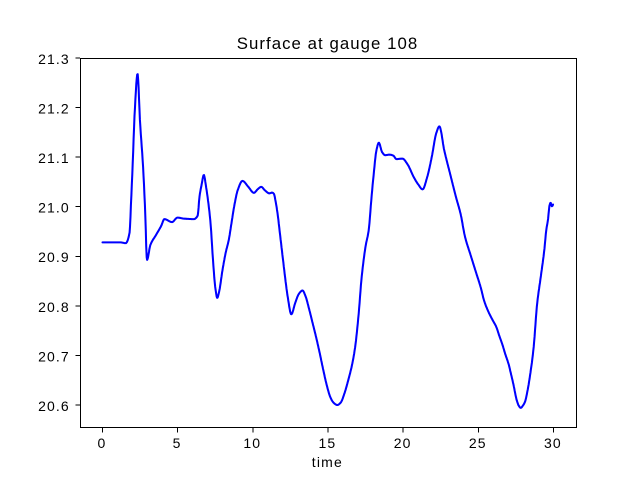 Image resolution: width=640 pixels, height=480 pixels. I want to click on svg-text: 21.1, so click(54, 158).